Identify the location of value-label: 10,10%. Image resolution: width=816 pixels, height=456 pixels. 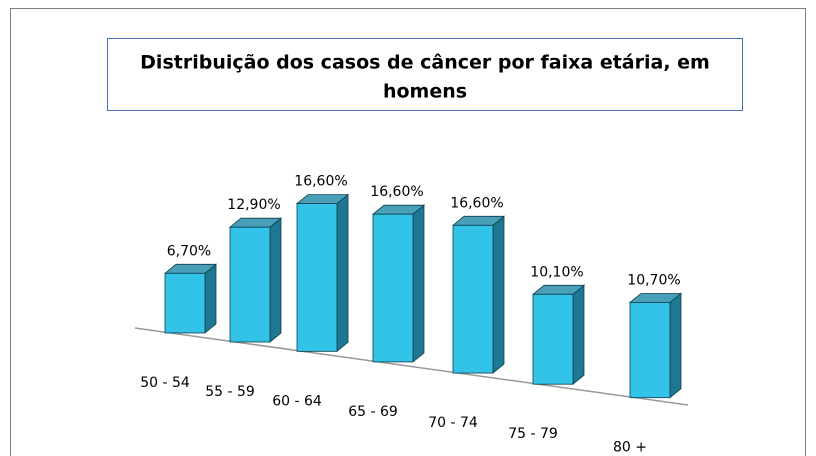
(556, 272).